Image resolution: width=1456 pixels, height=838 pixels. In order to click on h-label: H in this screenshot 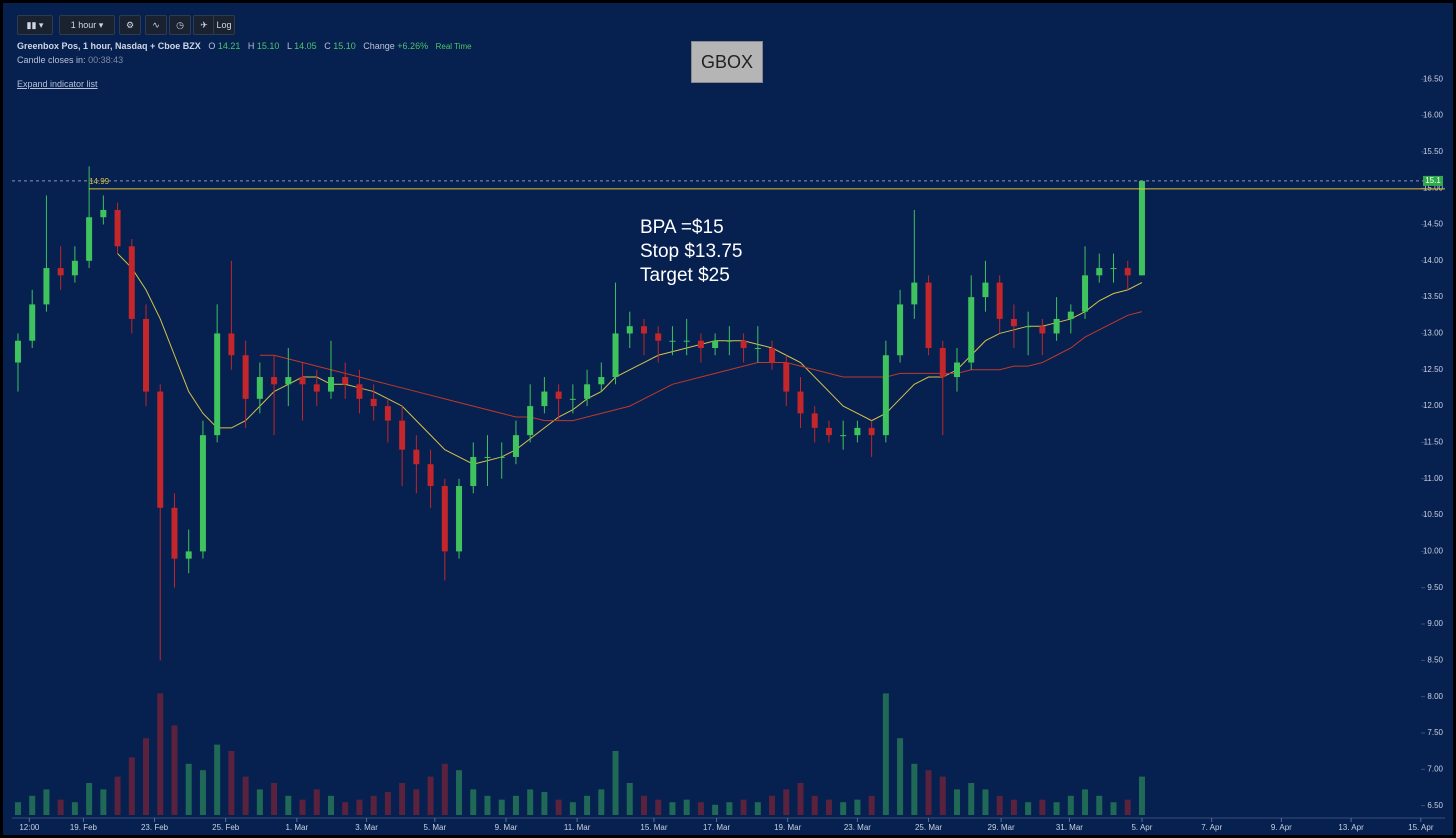, I will do `click(251, 46)`.